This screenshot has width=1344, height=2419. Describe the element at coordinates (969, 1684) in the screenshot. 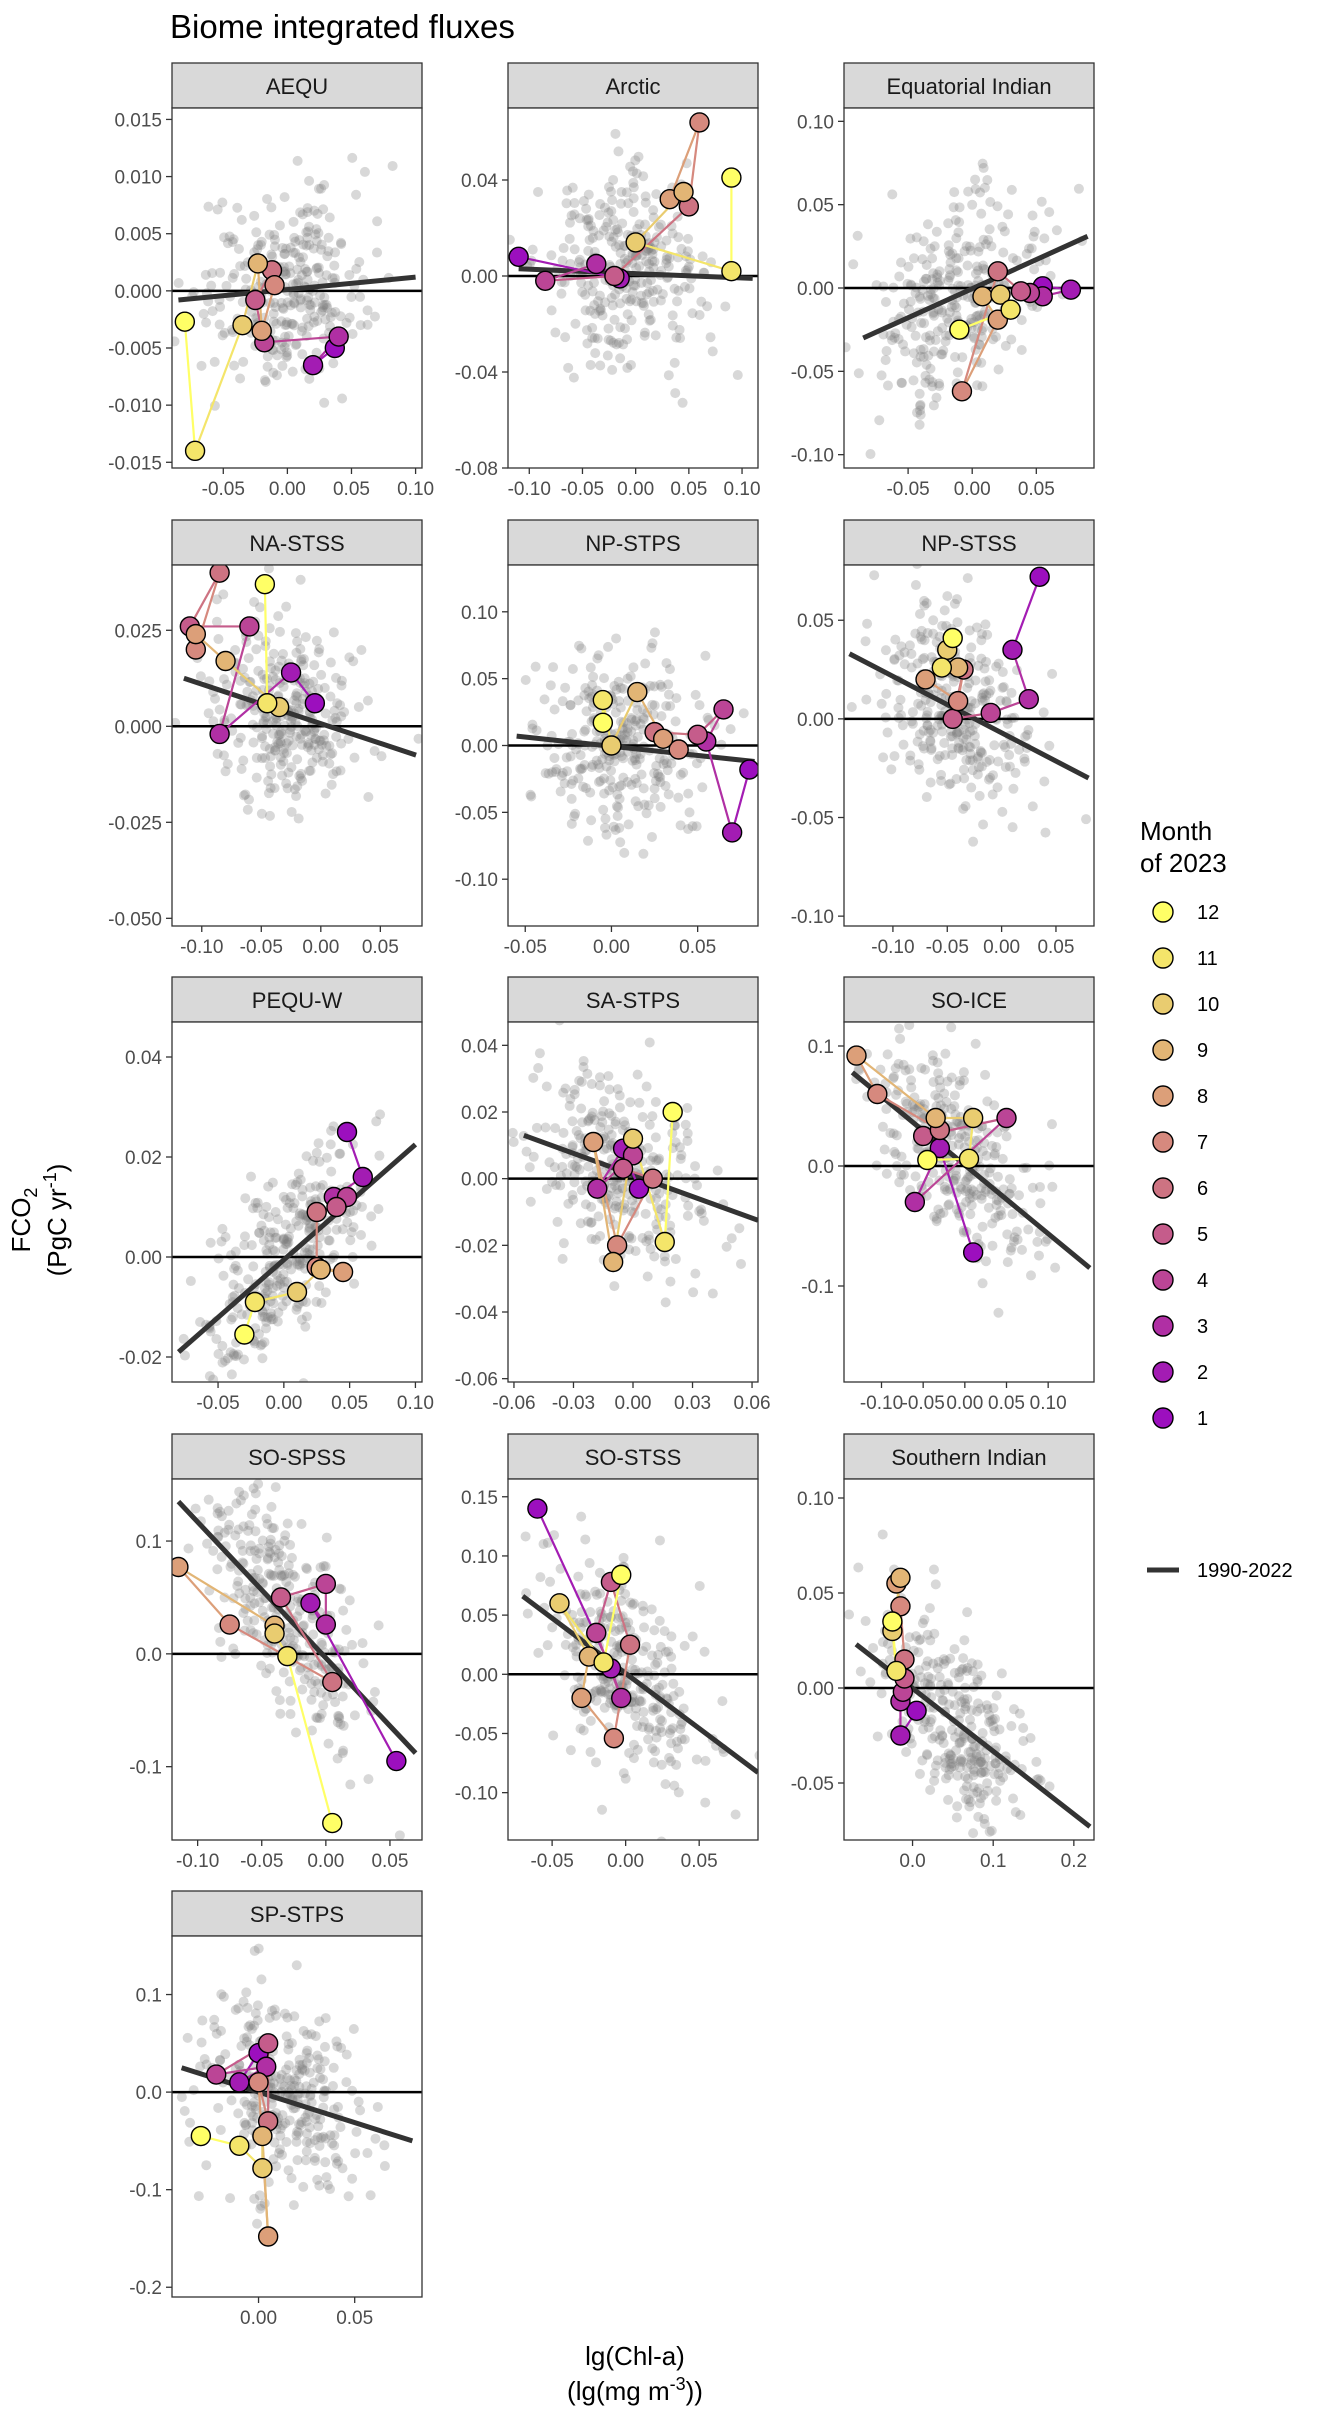

I see `panel-content-southern-indian` at that location.